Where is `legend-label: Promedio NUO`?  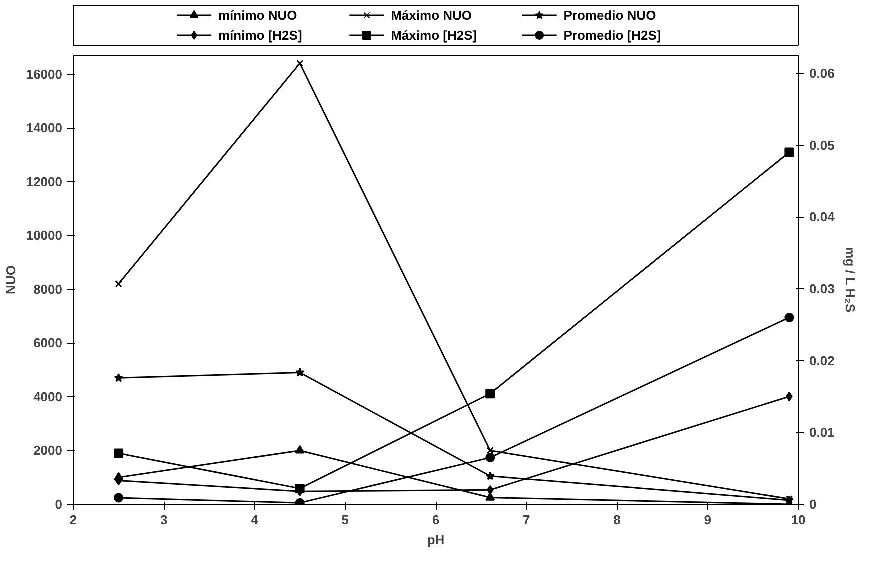 legend-label: Promedio NUO is located at coordinates (610, 15).